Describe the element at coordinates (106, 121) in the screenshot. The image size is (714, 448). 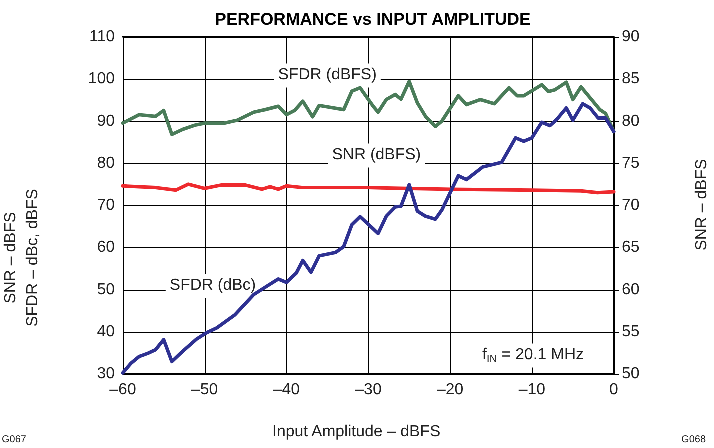
I see `y-tick-label: 90` at that location.